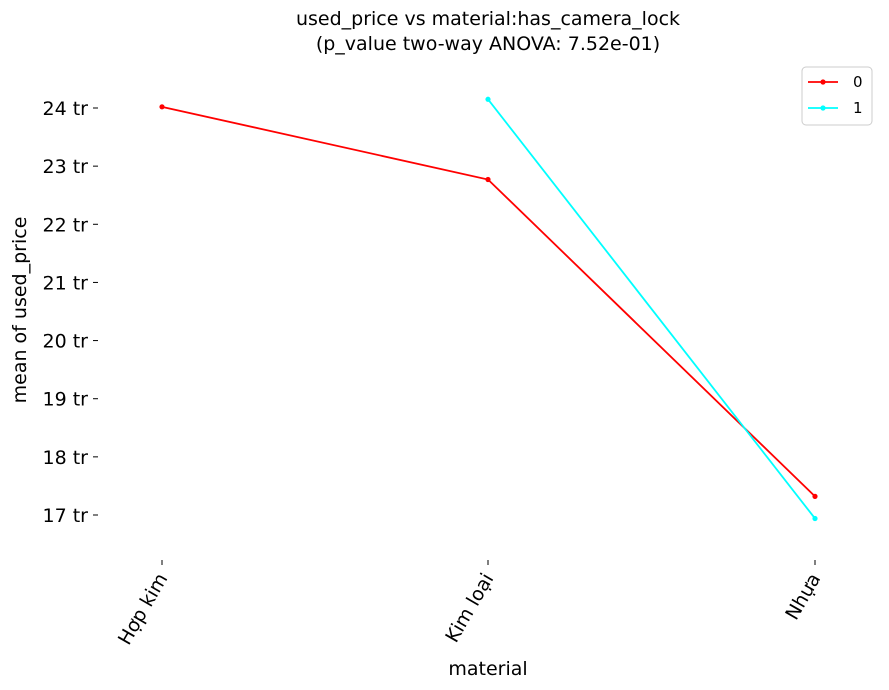  I want to click on y-axis-label: mean of used_price, so click(20, 310).